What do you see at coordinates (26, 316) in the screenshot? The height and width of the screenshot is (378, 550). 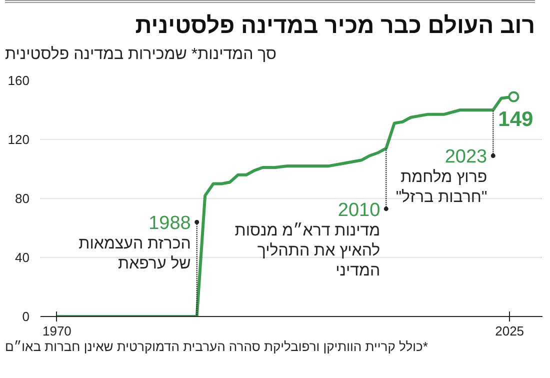 I see `y-tick-label: 0` at bounding box center [26, 316].